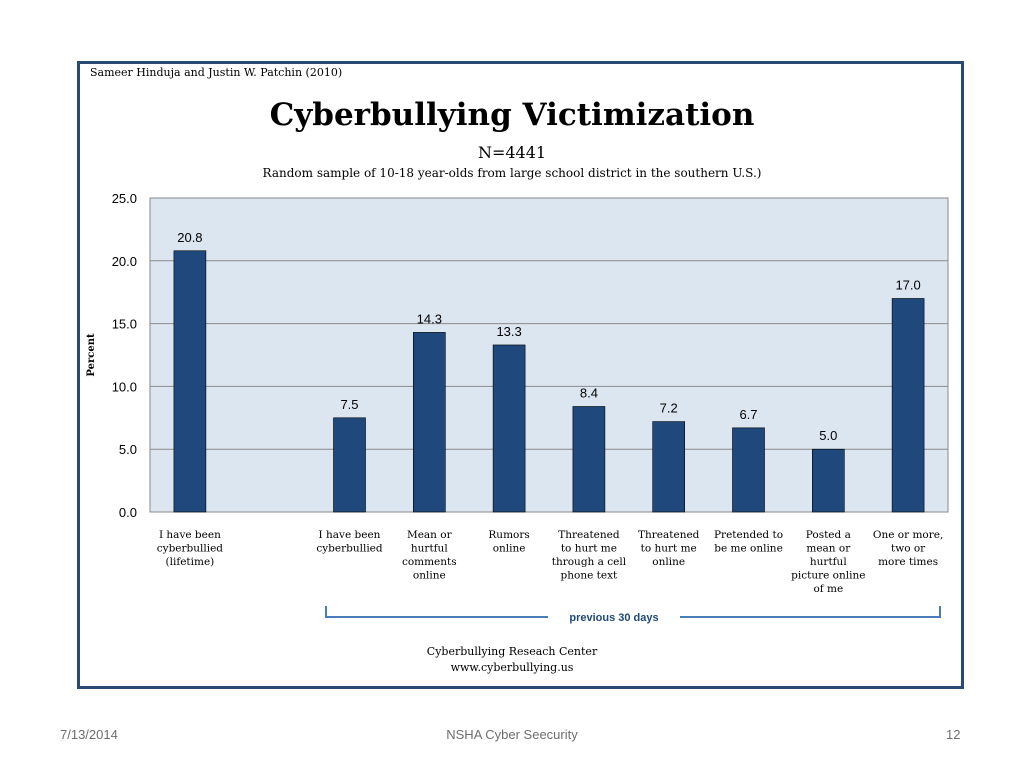 This screenshot has height=768, width=1024. I want to click on footer-title: NSHA Cyber Seecurity, so click(512, 734).